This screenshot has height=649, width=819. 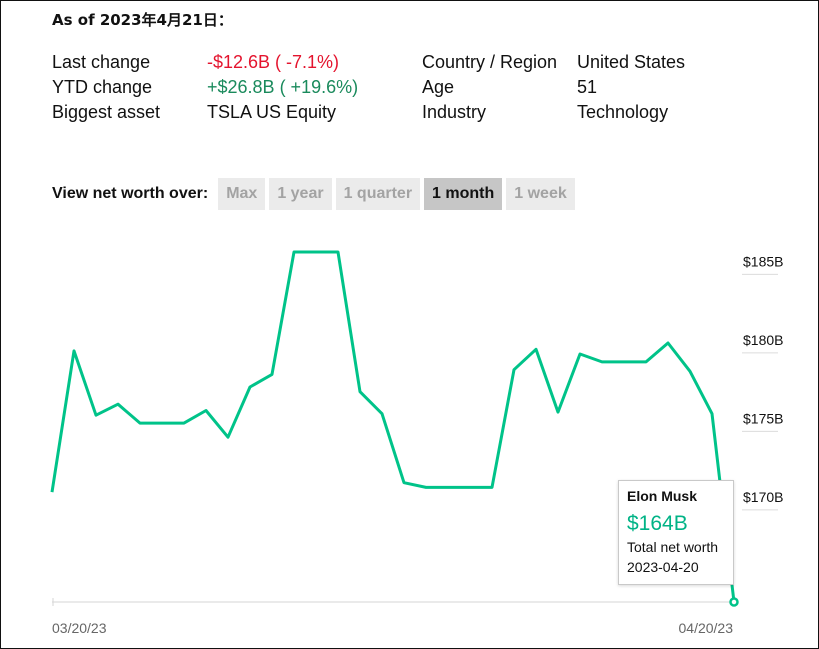 What do you see at coordinates (540, 194) in the screenshot?
I see `range-button-1-week: 1 week` at bounding box center [540, 194].